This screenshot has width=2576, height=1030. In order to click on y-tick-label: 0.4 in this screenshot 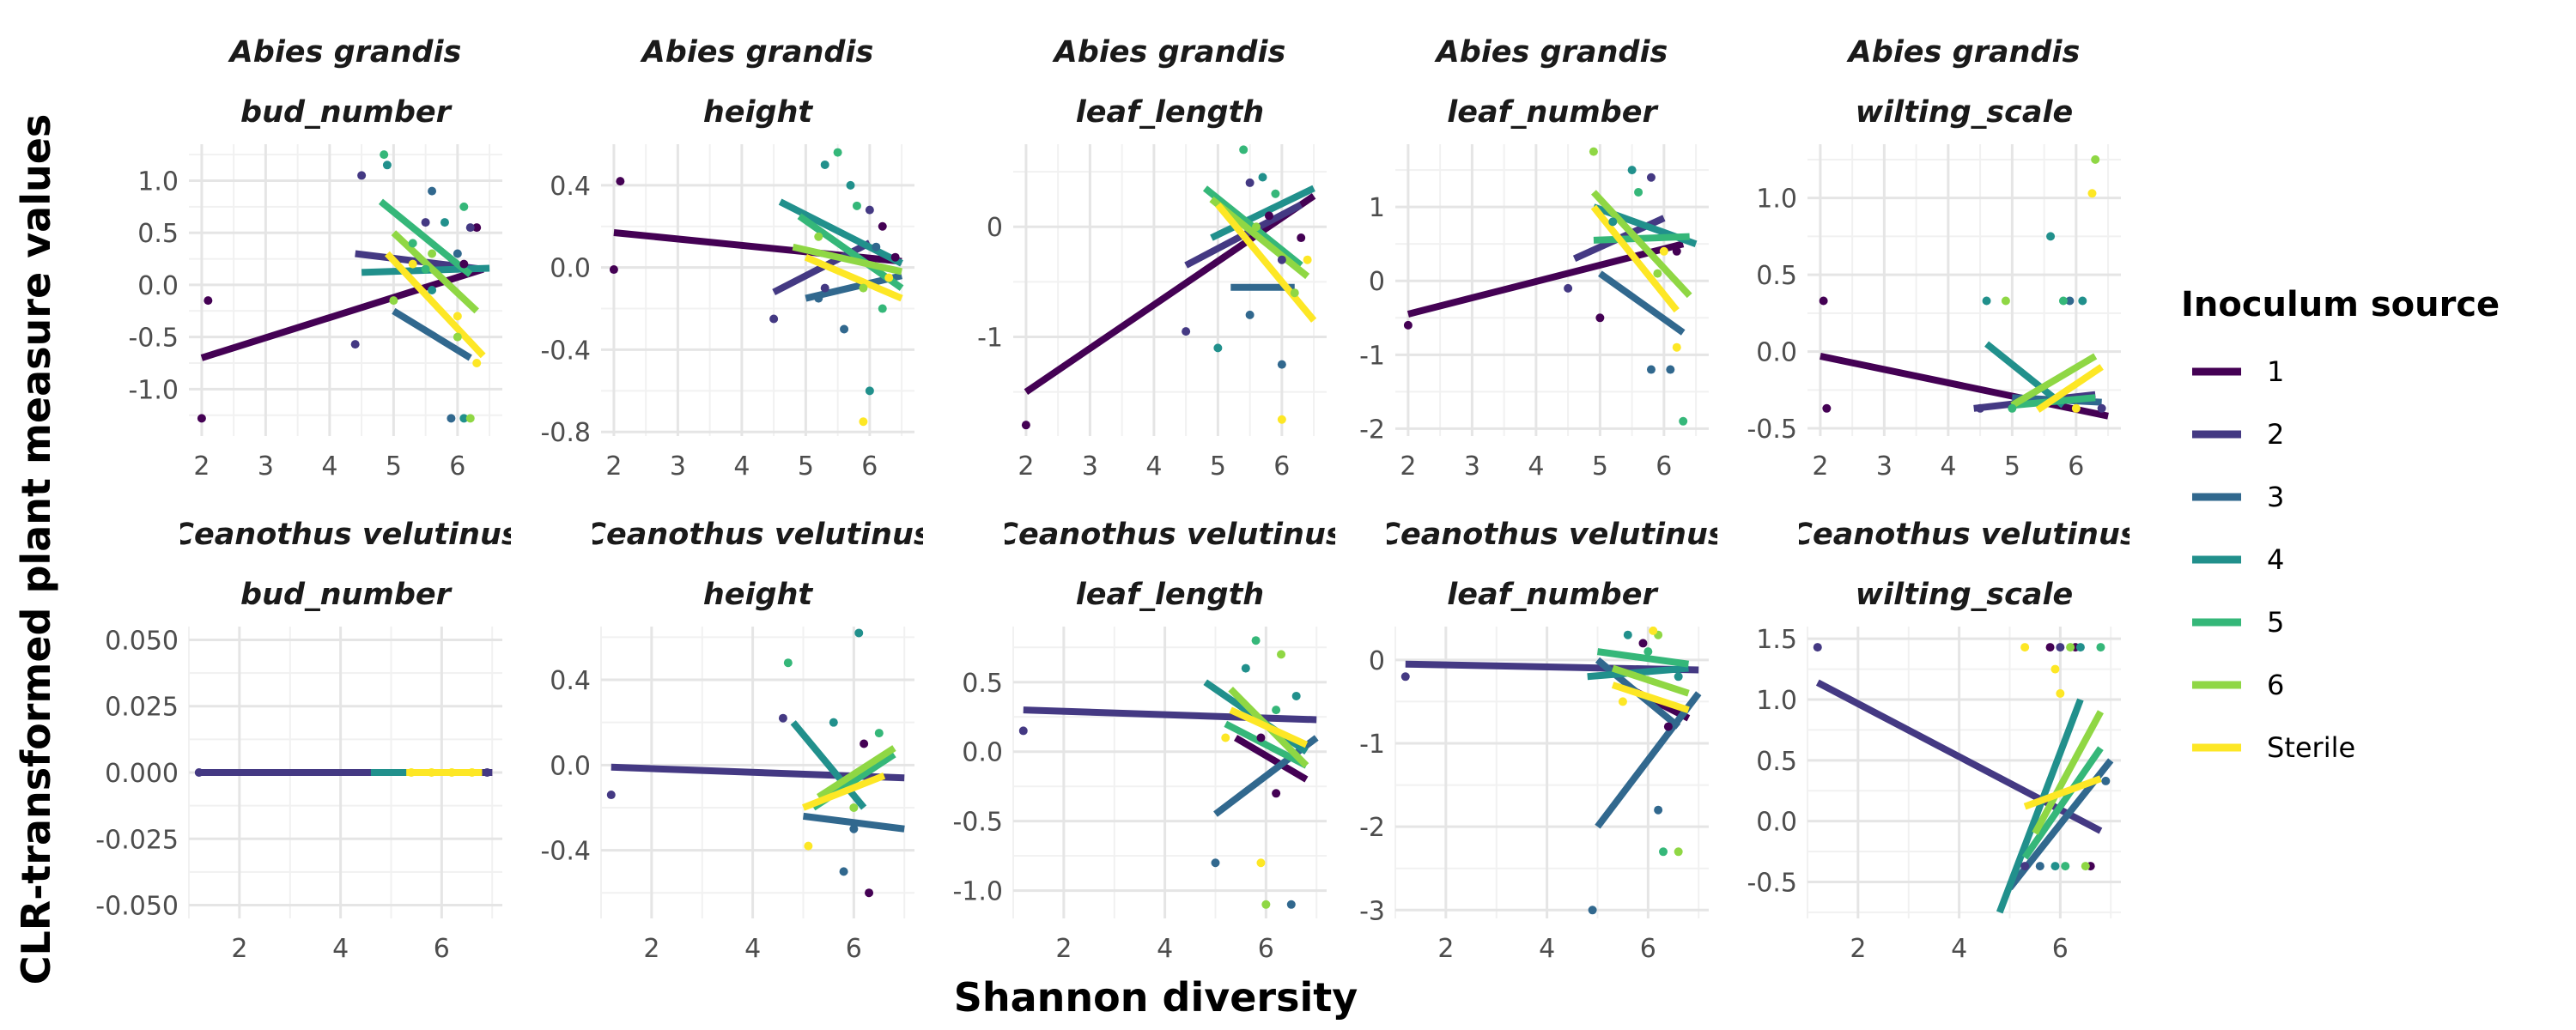, I will do `click(570, 681)`.